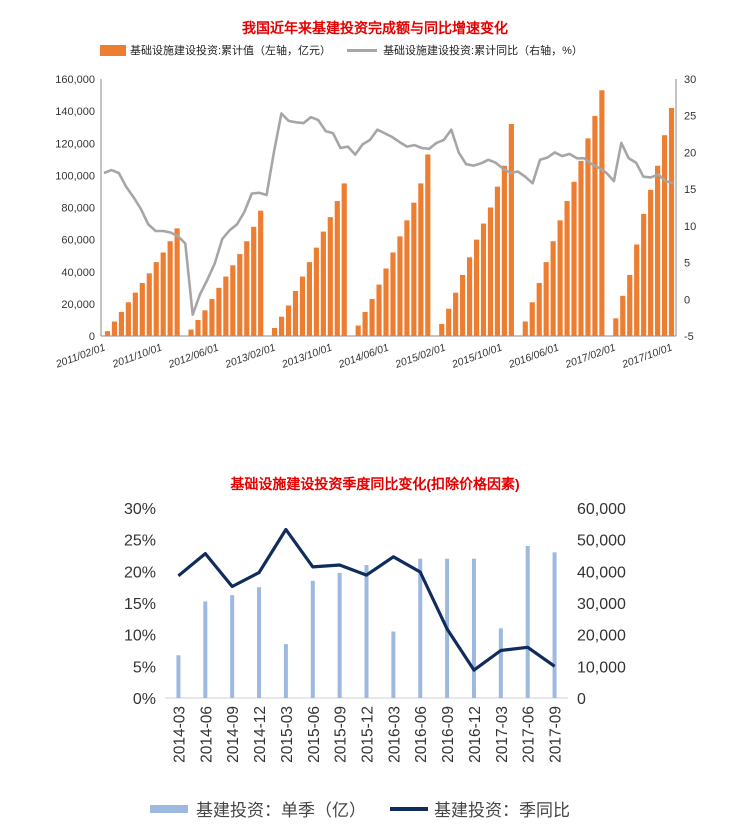 This screenshot has height=835, width=750. Describe the element at coordinates (75, 176) in the screenshot. I see `y-left-tick-label: 100,000` at that location.